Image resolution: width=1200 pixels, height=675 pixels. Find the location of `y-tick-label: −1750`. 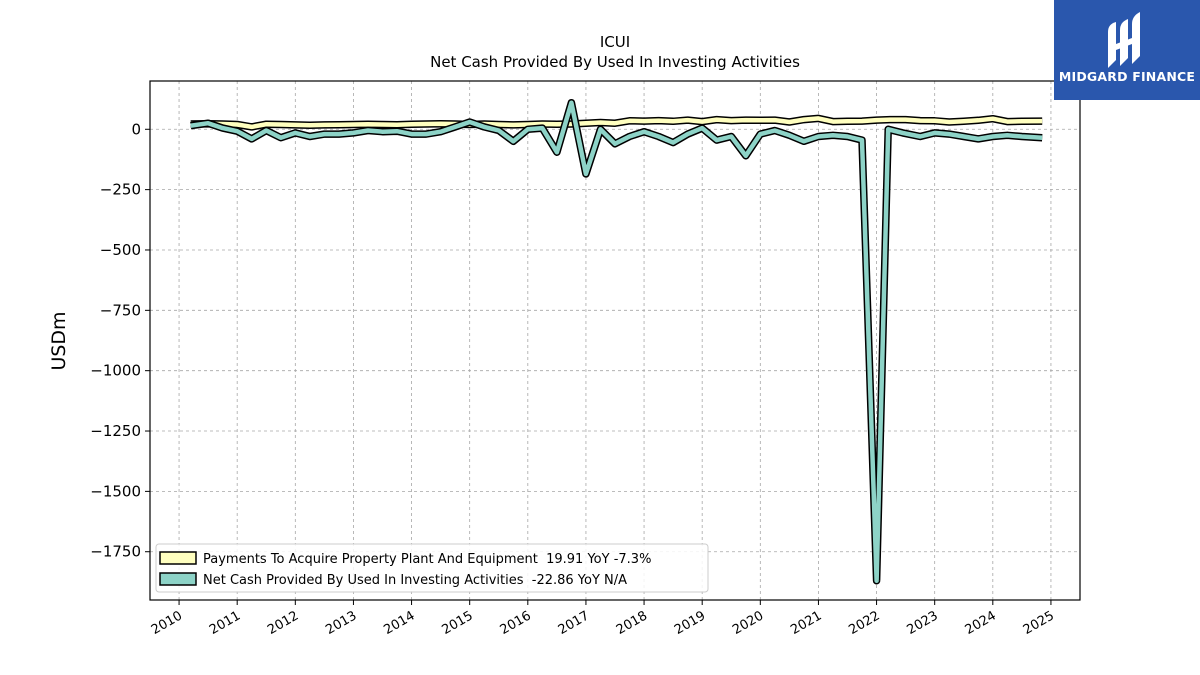

y-tick-label: −1750 is located at coordinates (115, 552).